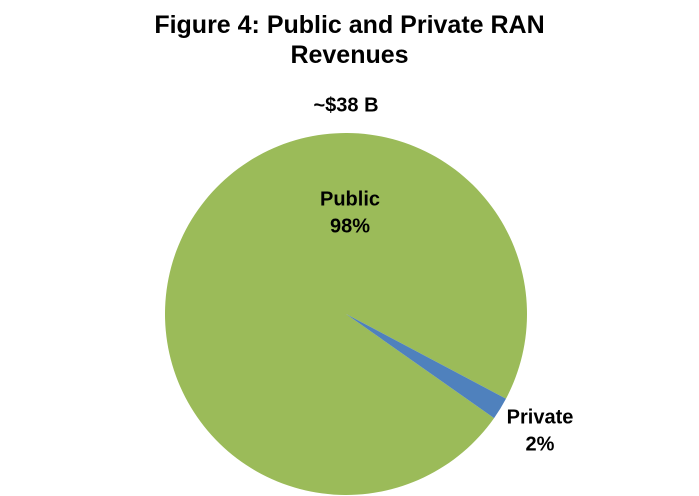  I want to click on chart-subtitle: ~$38 B, so click(345, 105).